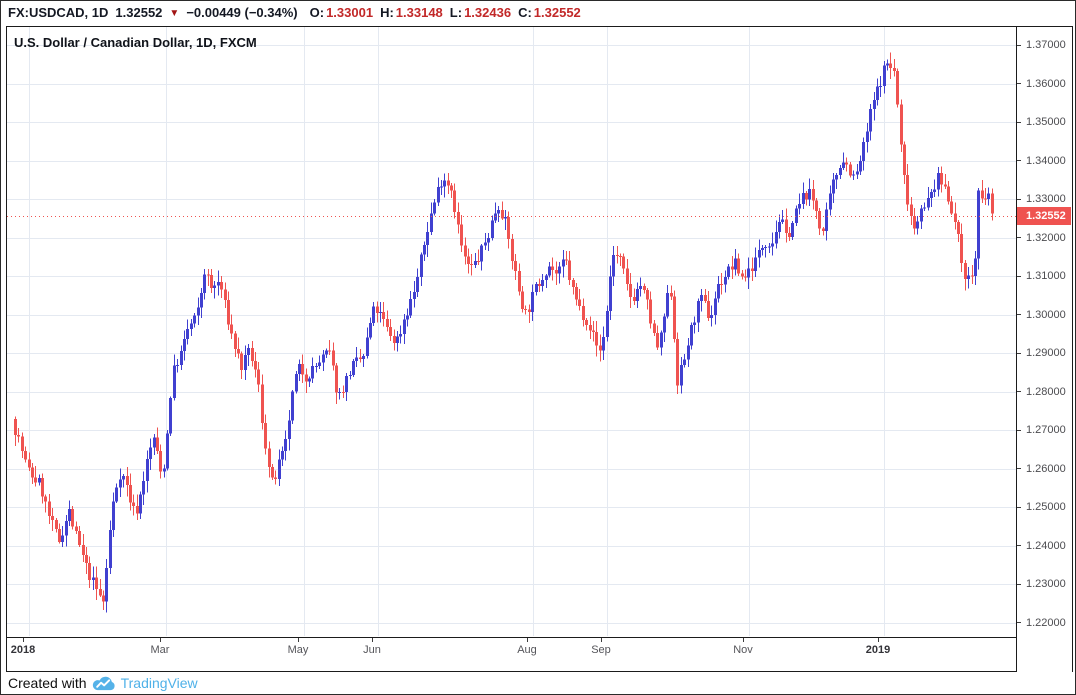  I want to click on price-axis-tick-label: 1.24000, so click(1041, 546).